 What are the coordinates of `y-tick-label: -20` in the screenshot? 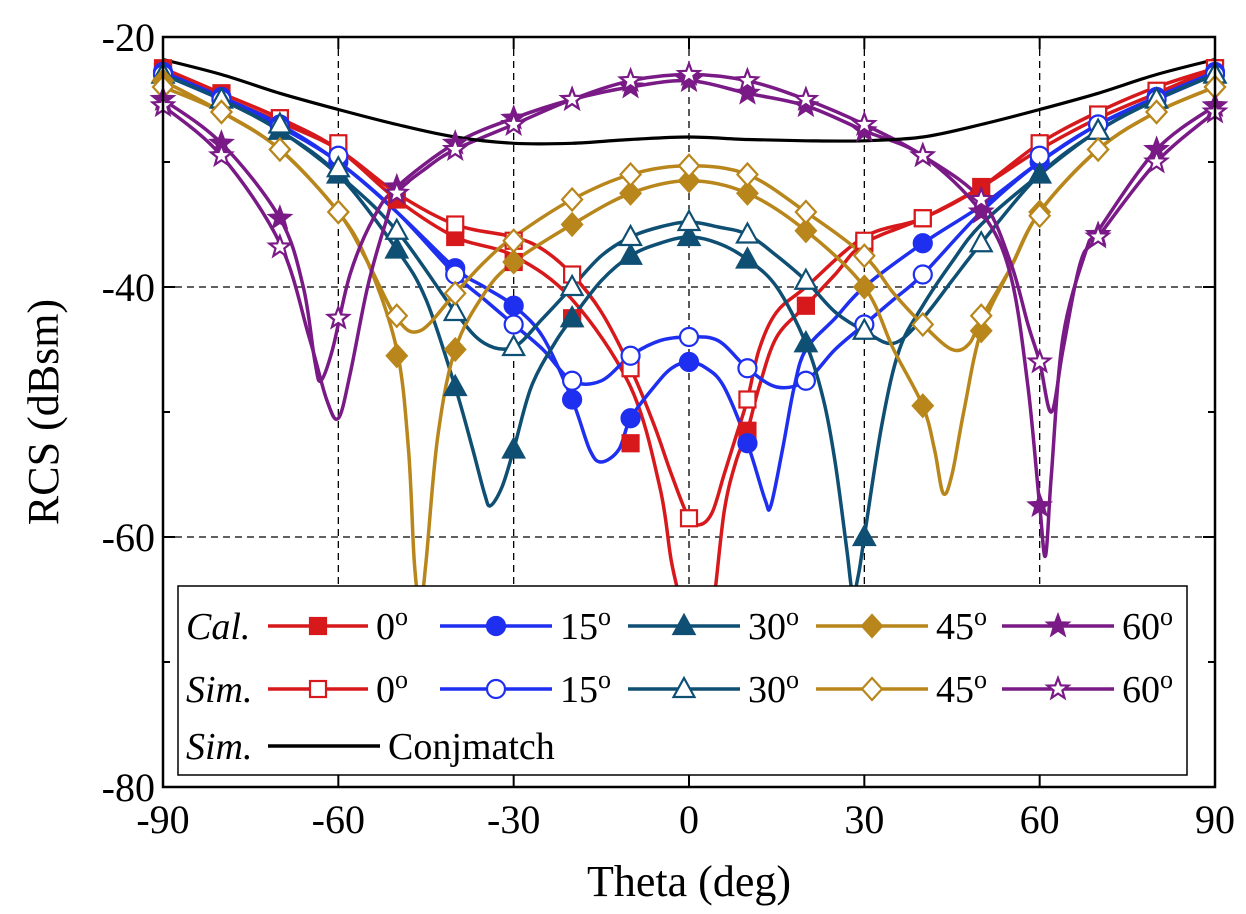 It's located at (128, 37).